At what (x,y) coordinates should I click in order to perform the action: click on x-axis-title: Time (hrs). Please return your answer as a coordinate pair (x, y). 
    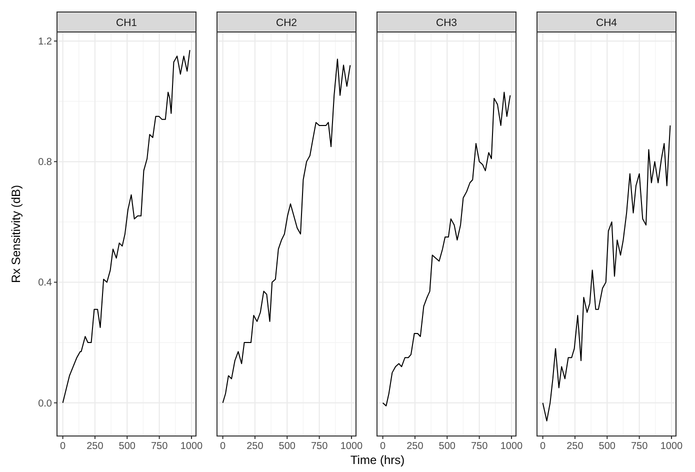
    Looking at the image, I should click on (377, 460).